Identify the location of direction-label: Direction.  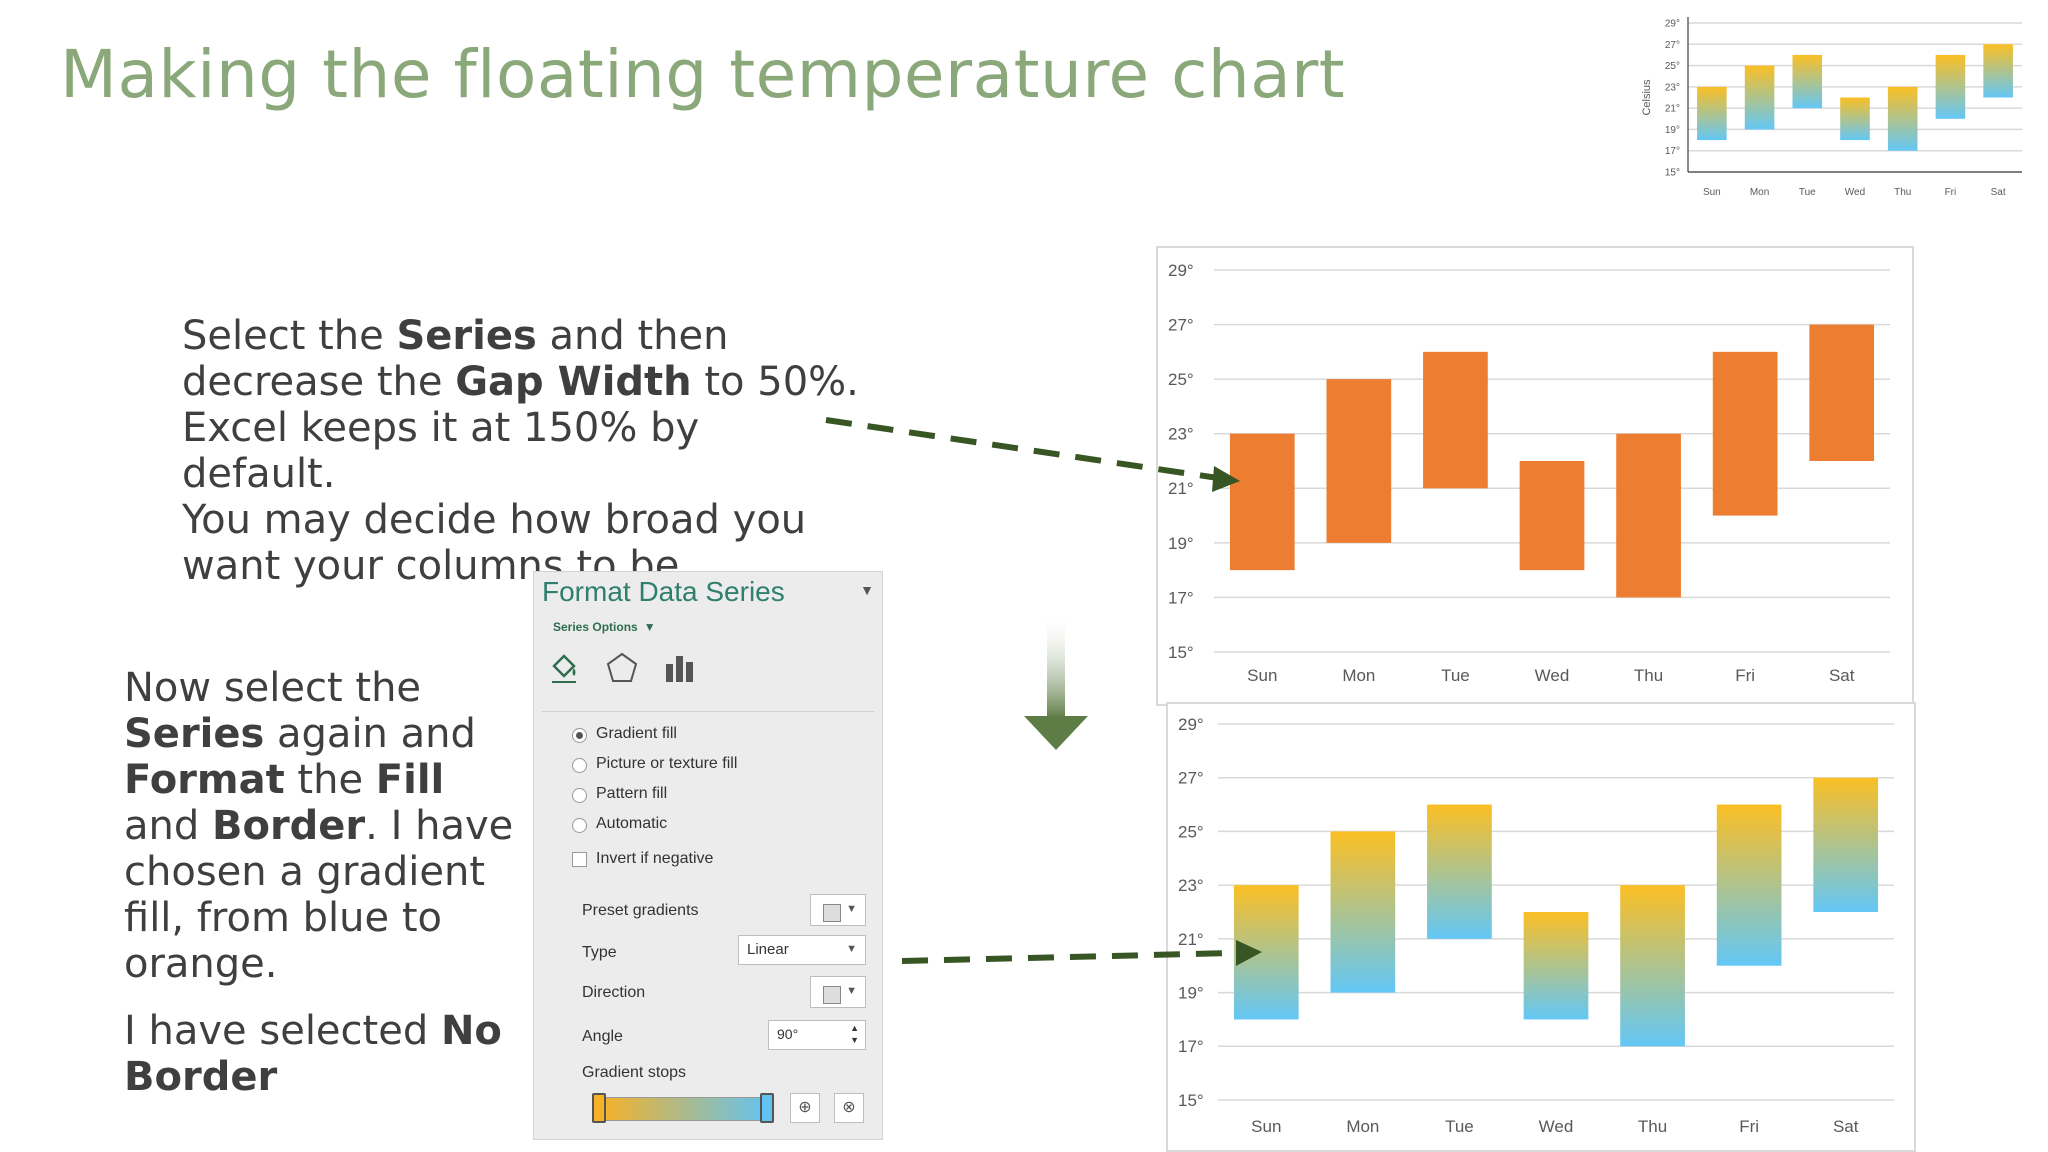
(614, 992).